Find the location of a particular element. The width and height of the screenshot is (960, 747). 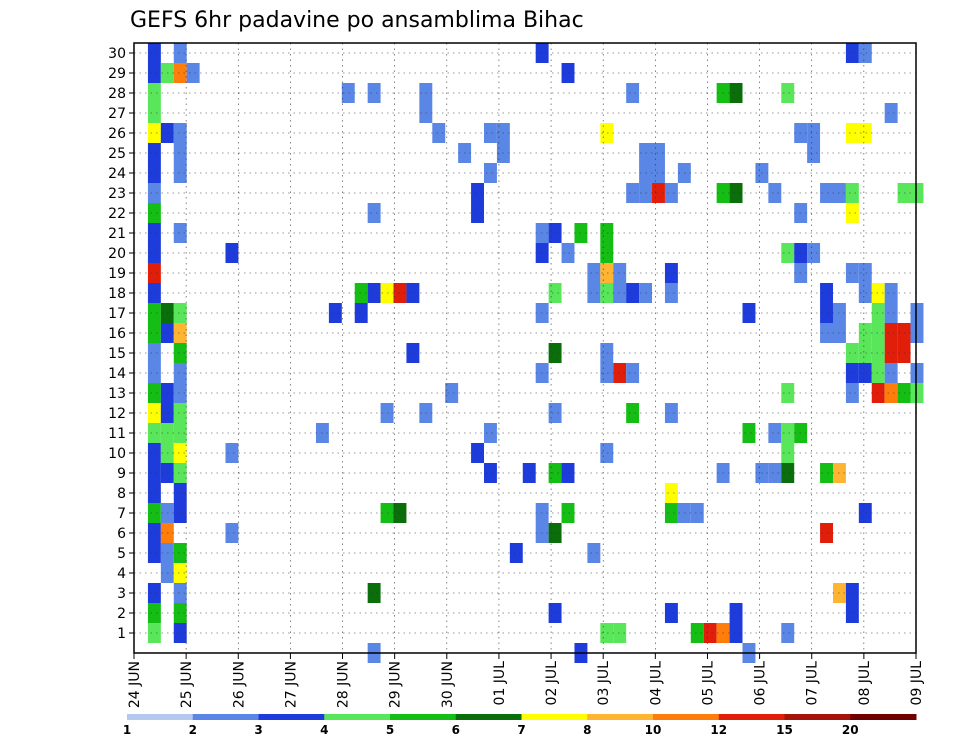

y-tick-label: 2 is located at coordinates (121, 614).